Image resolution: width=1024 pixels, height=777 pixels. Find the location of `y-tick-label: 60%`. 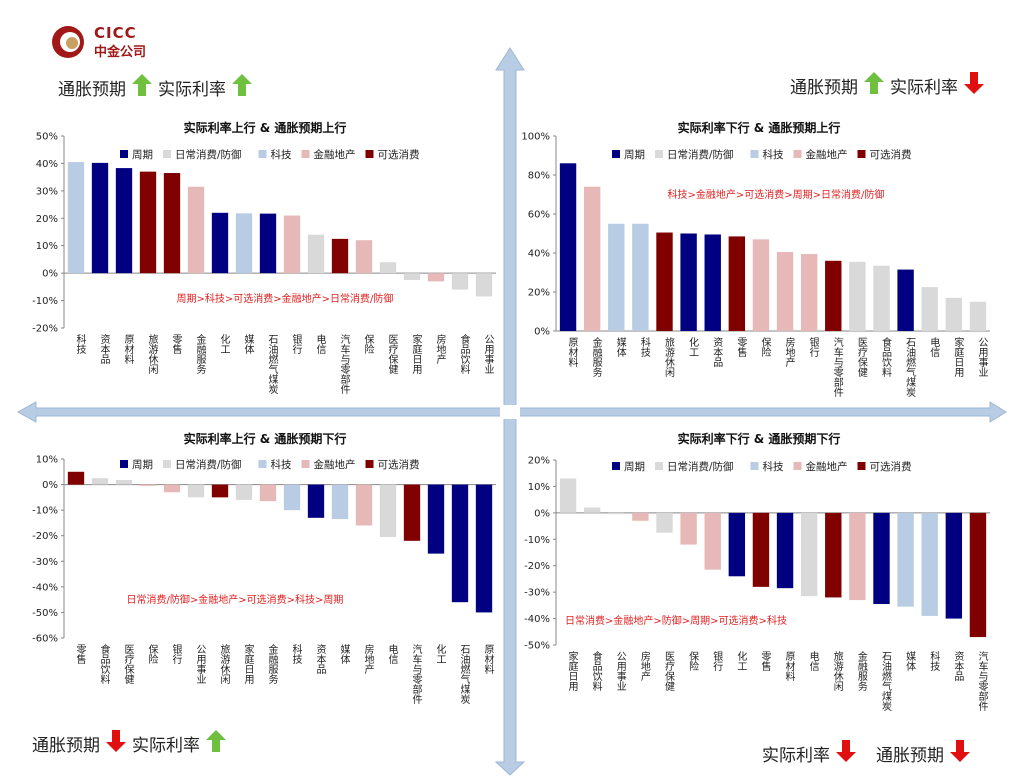

y-tick-label: 60% is located at coordinates (539, 215).